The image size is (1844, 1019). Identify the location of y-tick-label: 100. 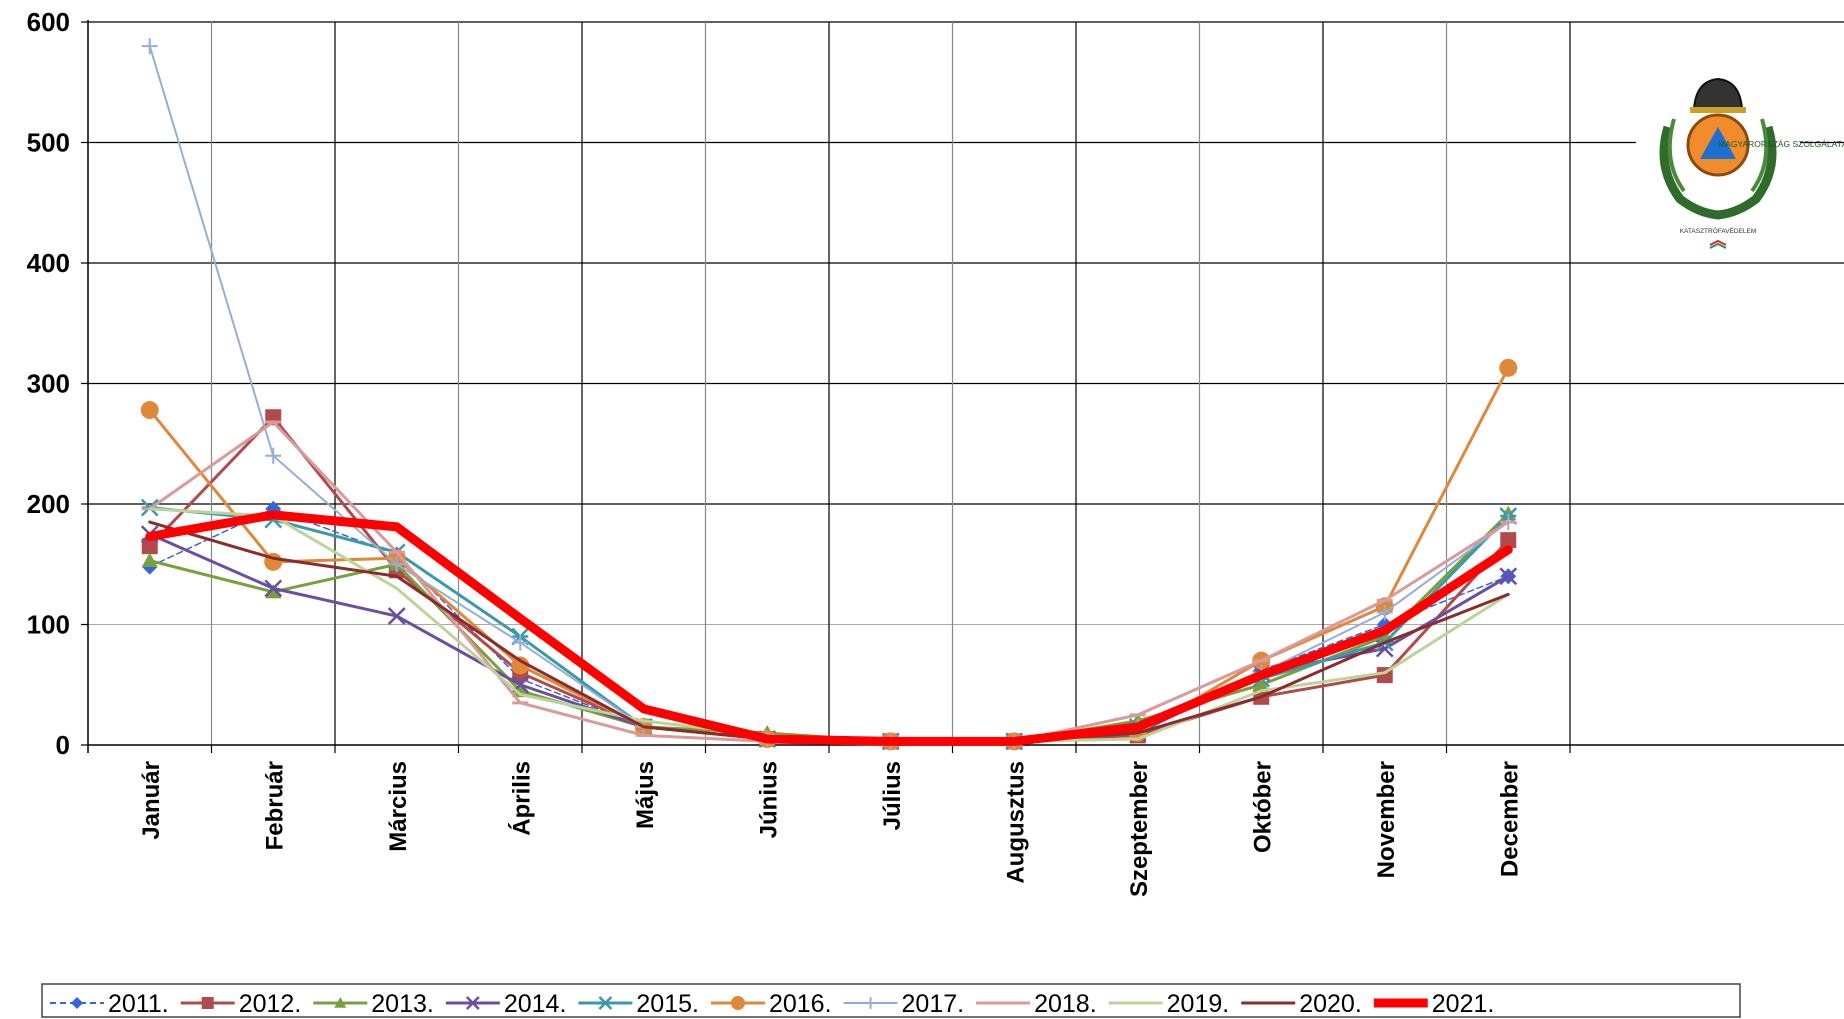
(48, 625).